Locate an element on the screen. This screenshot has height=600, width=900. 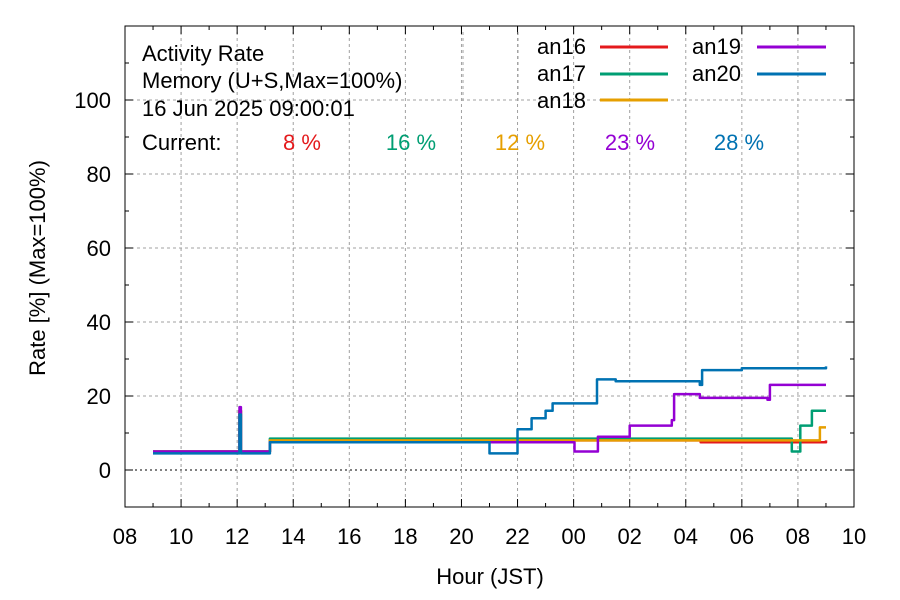
current-values: 8 % 16 % 12 % 23 % 28 % is located at coordinates (523, 142).